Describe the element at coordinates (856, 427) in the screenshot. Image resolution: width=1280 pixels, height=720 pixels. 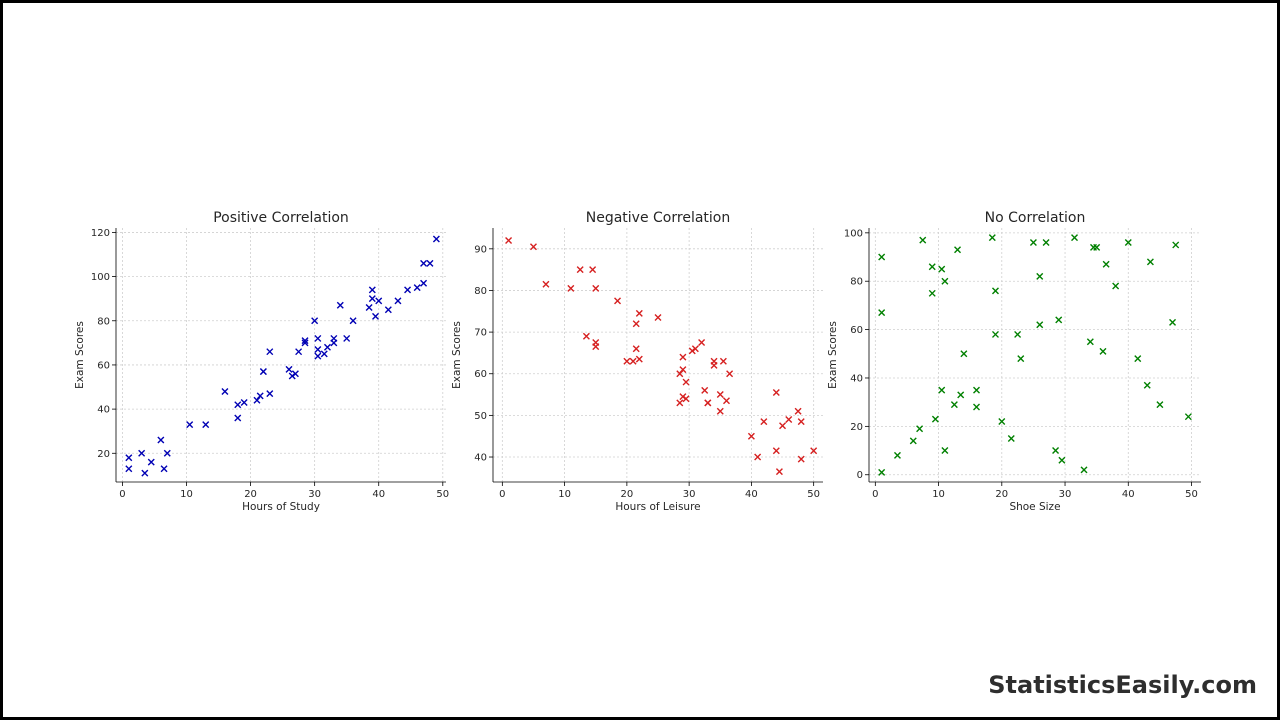
I see `y-tick-label: 20` at that location.